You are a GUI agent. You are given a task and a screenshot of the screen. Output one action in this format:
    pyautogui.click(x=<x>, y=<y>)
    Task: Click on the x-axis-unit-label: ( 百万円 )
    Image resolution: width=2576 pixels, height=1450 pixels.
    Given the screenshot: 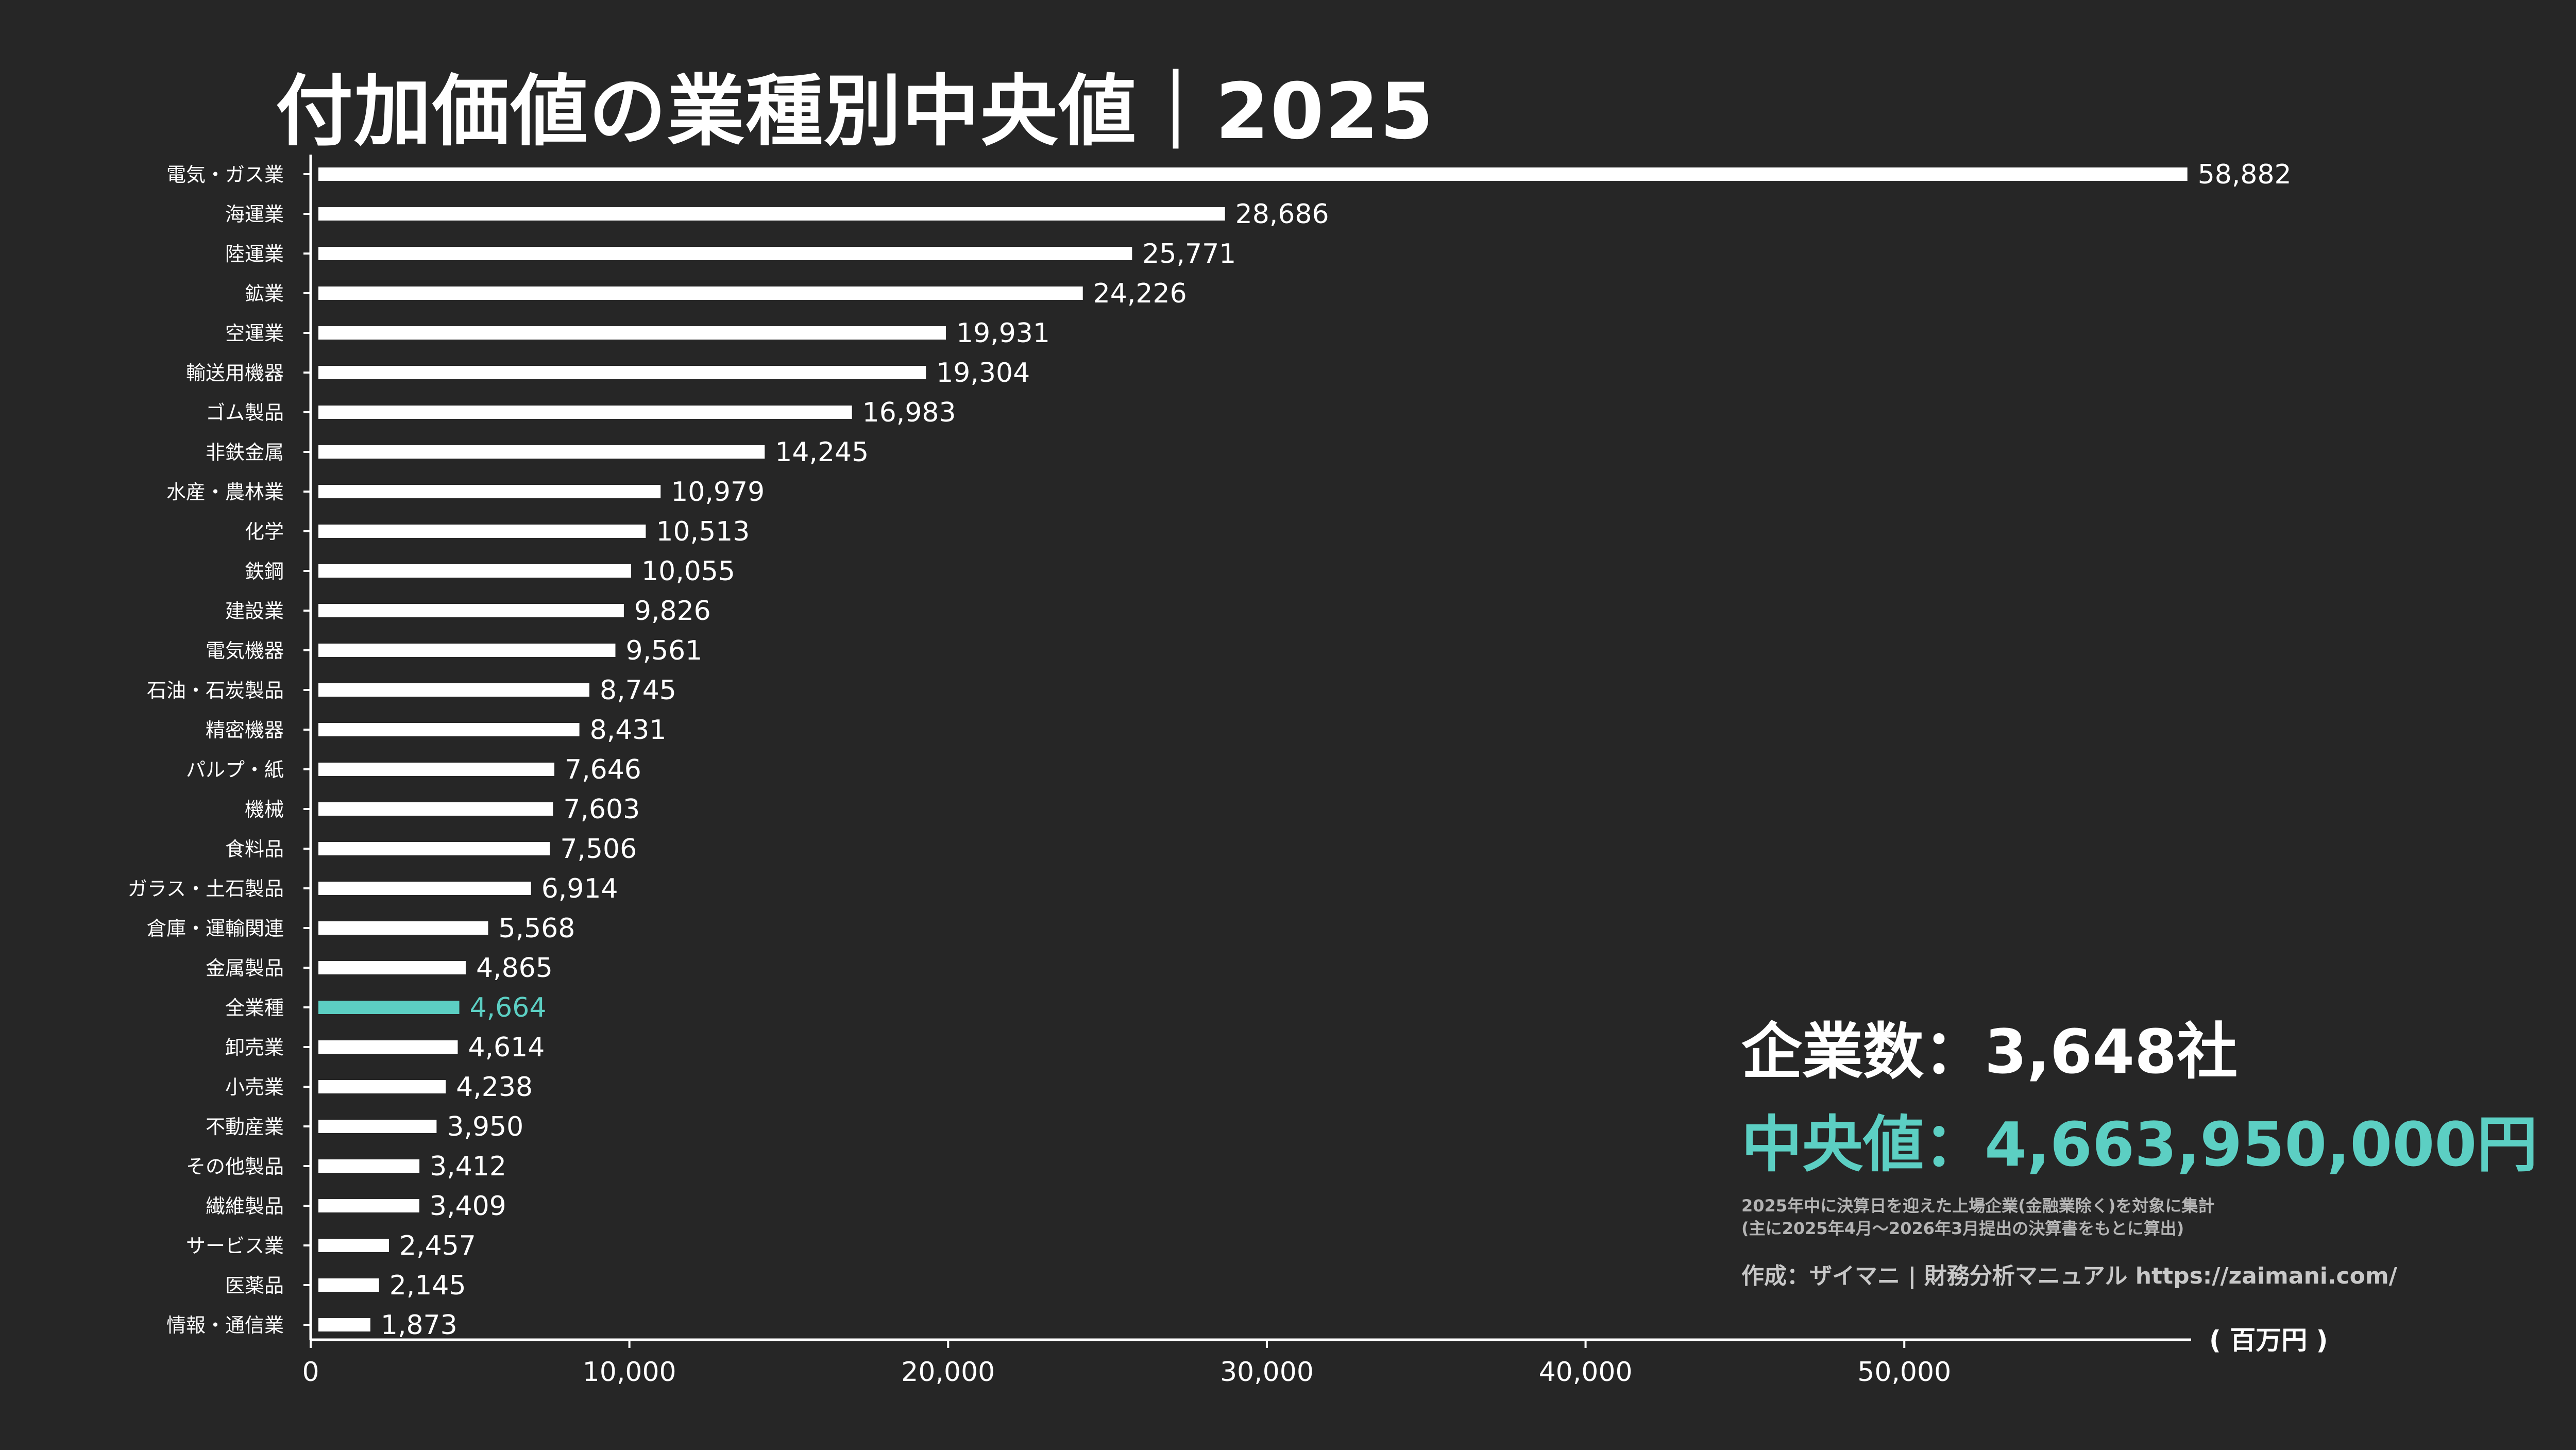 What is the action you would take?
    pyautogui.click(x=2268, y=1340)
    